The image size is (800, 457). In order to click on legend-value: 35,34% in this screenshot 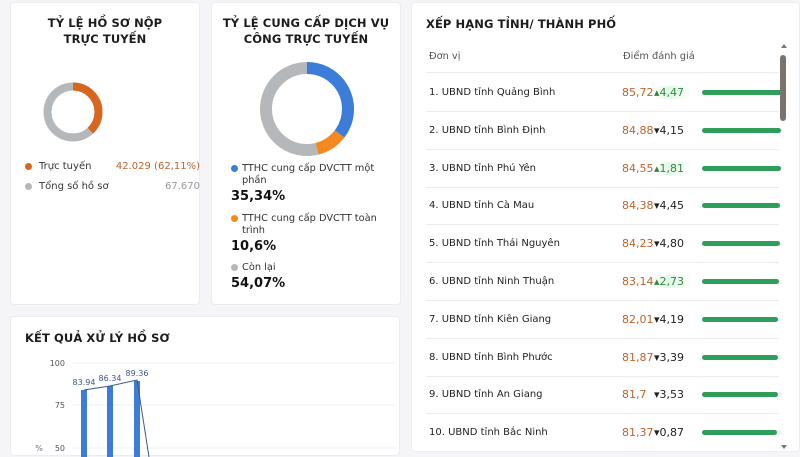, I will do `click(258, 196)`.